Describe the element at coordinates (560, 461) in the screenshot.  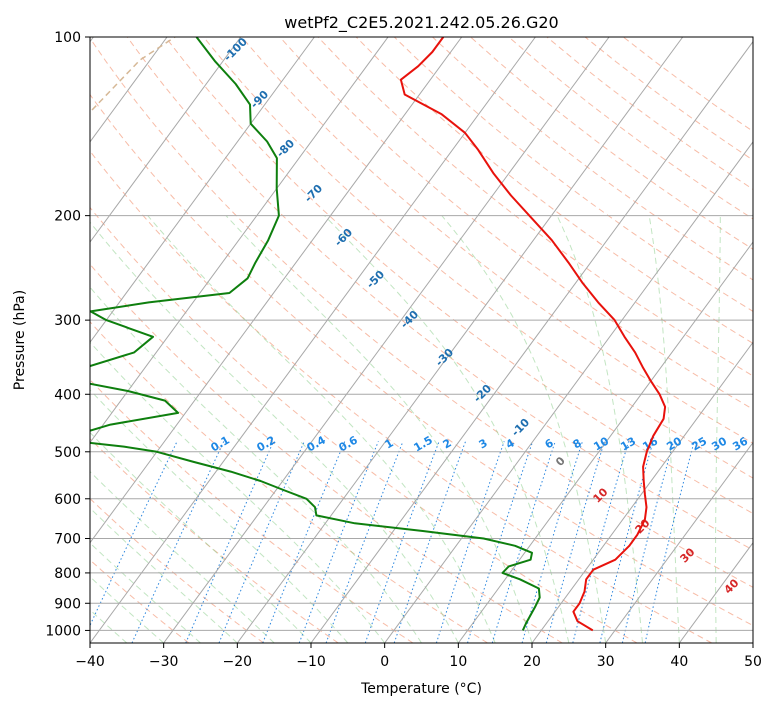
I see `isotherm-label: 0` at that location.